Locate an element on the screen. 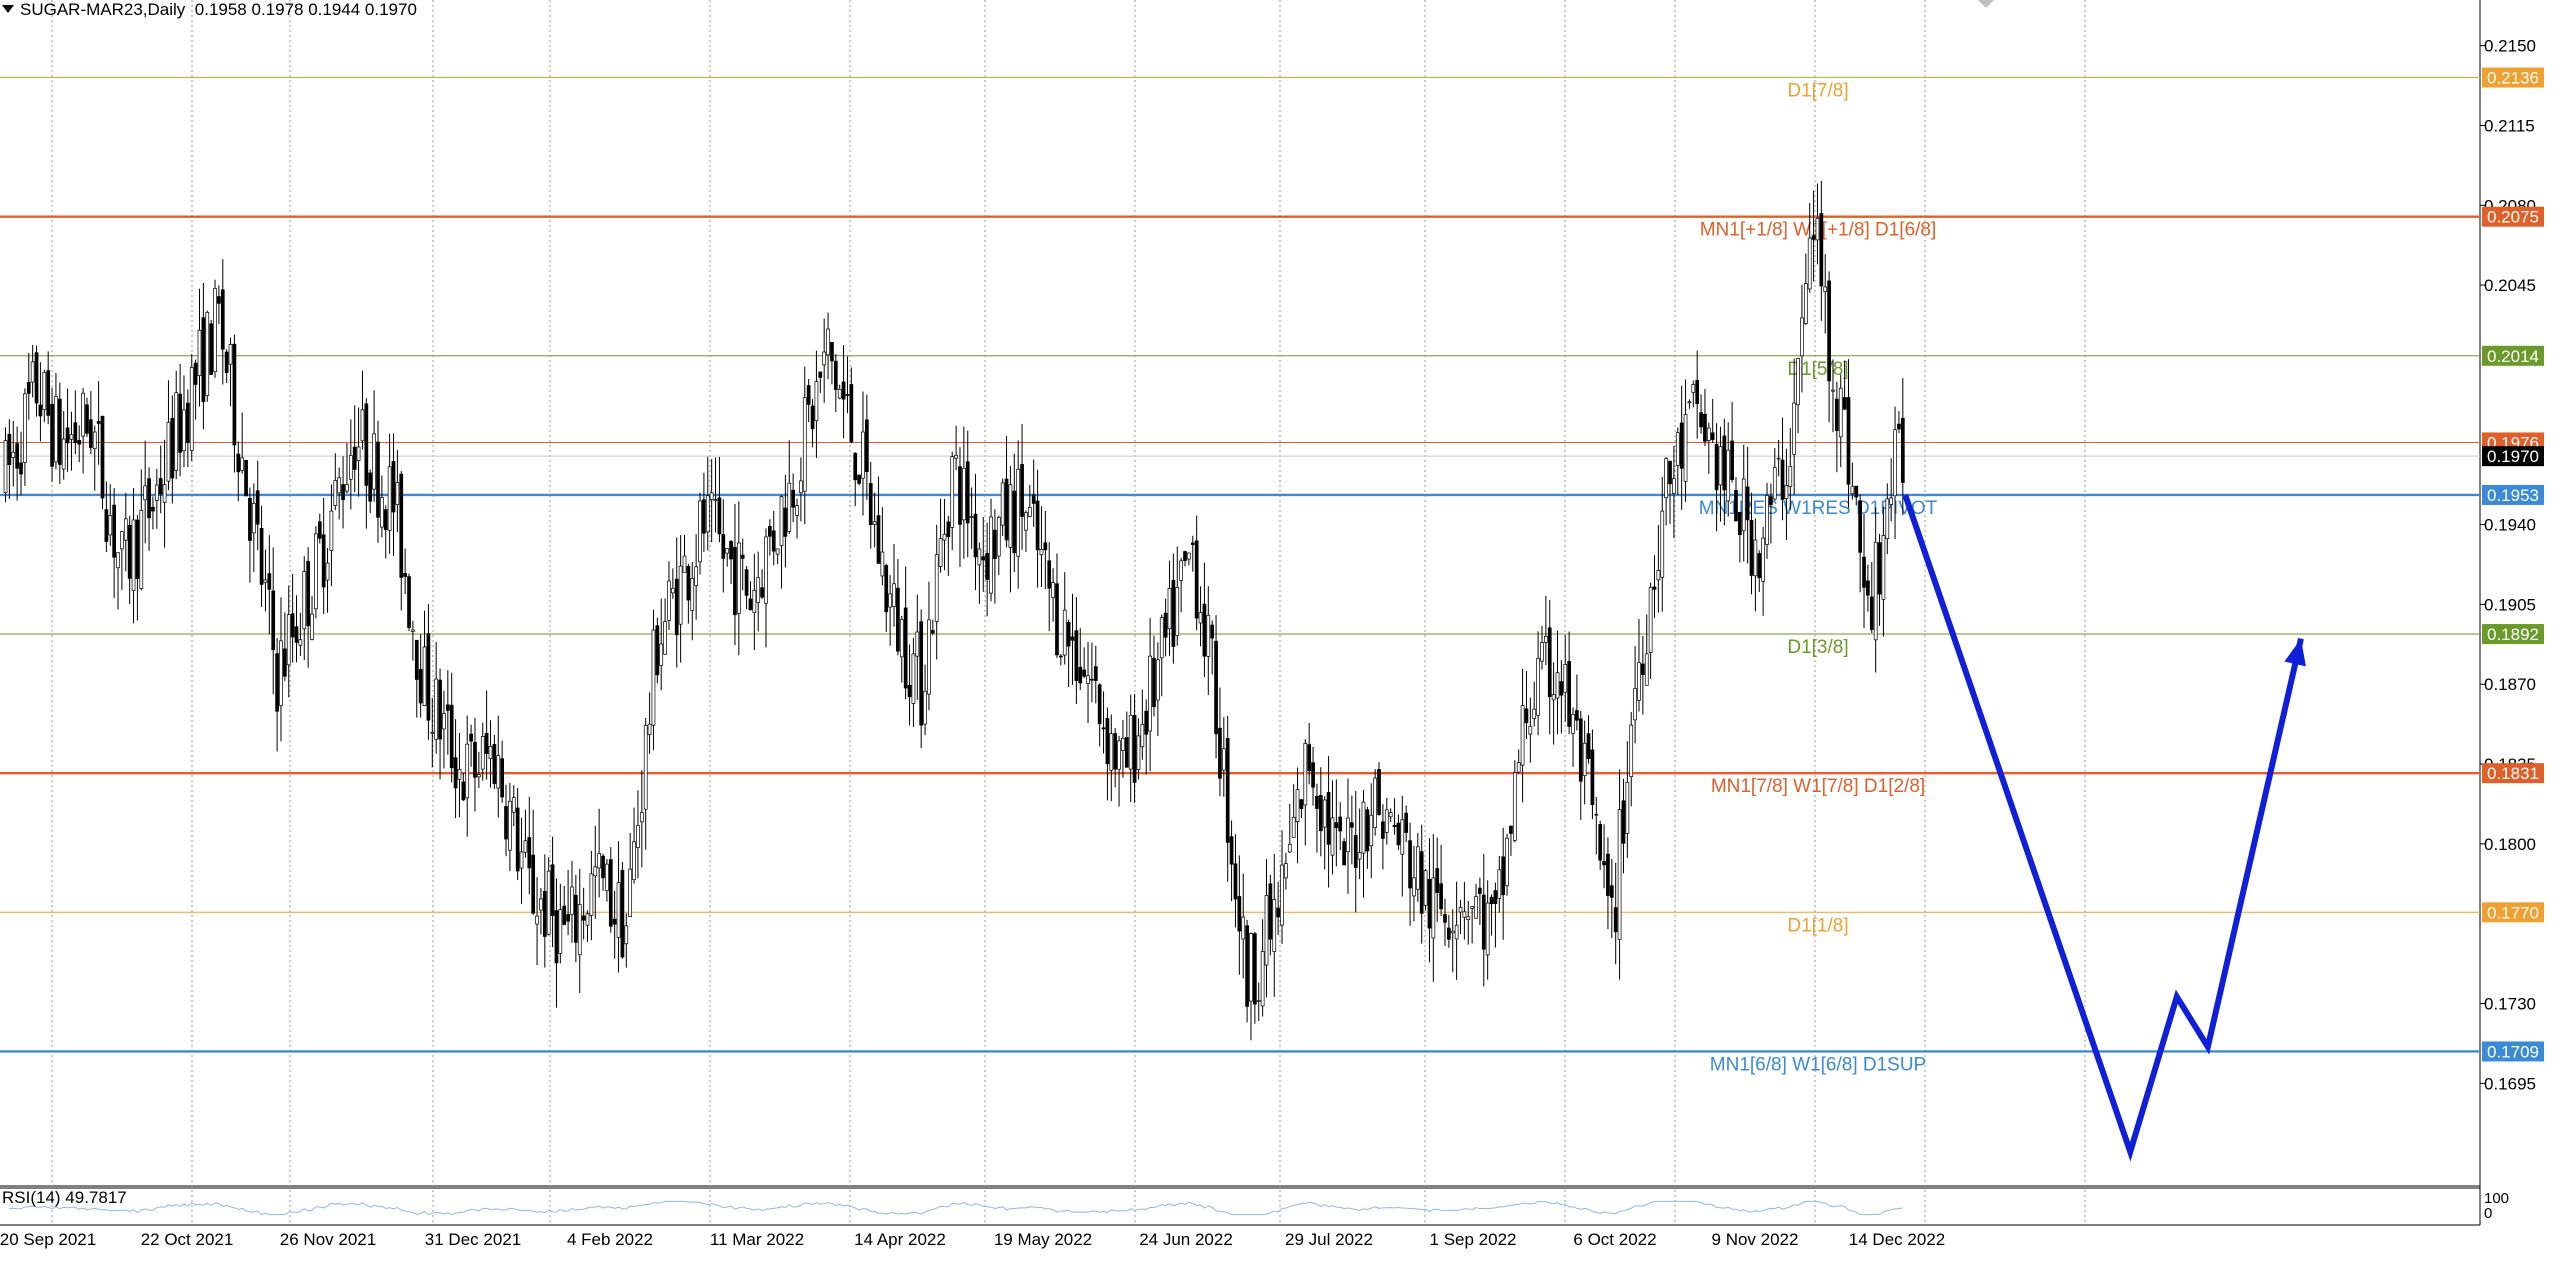  collapse-triangle-icon is located at coordinates (8, 9).